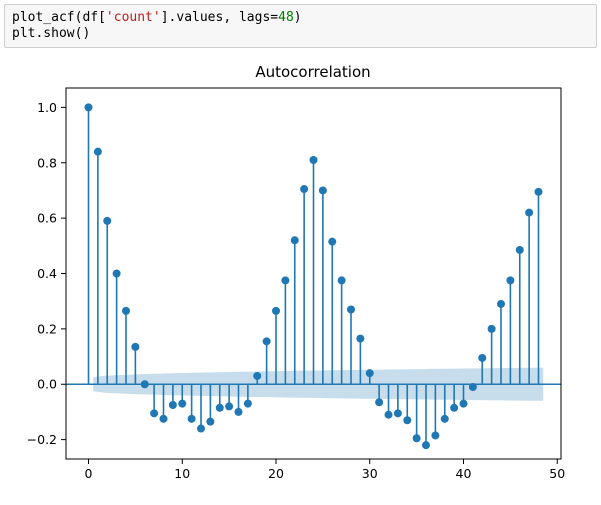 The width and height of the screenshot is (601, 505). I want to click on x-tick-label: 40, so click(464, 473).